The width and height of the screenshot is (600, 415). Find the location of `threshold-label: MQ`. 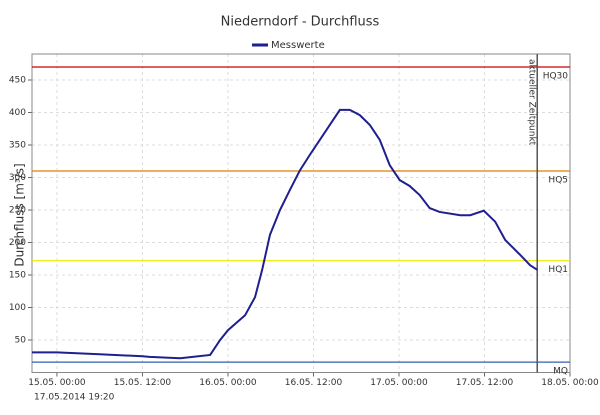

threshold-label: MQ is located at coordinates (560, 372).